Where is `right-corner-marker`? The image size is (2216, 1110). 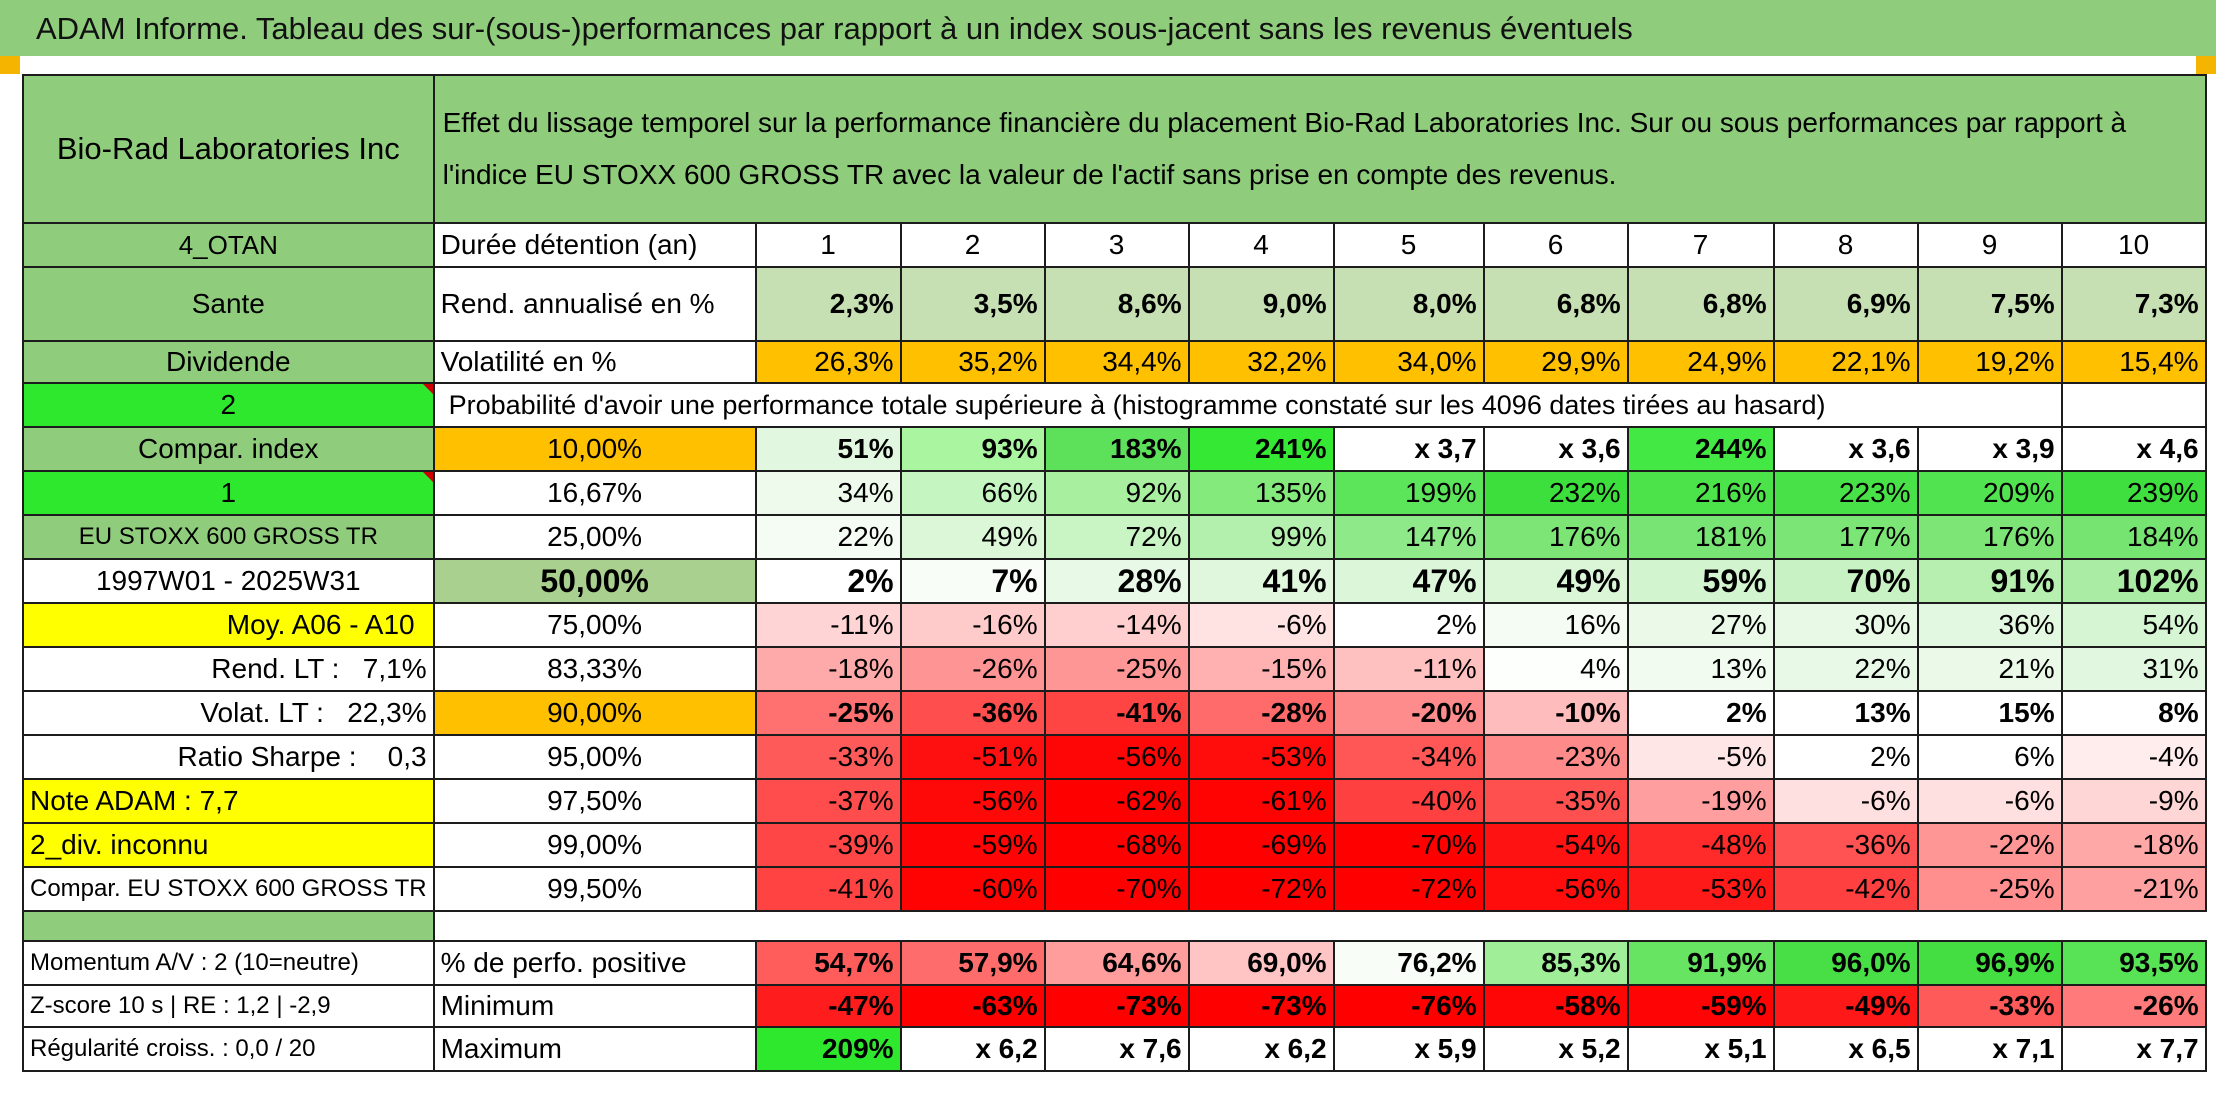 right-corner-marker is located at coordinates (2206, 65).